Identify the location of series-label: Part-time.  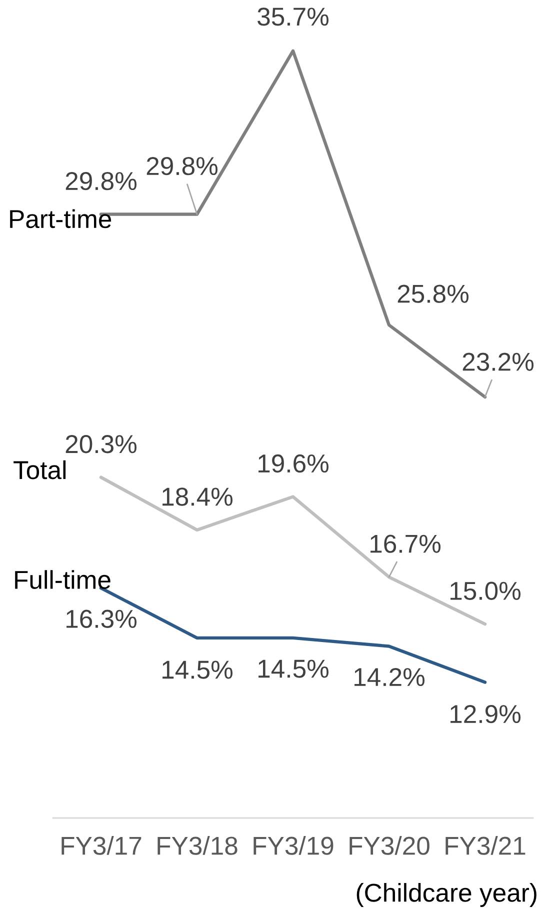
(61, 218).